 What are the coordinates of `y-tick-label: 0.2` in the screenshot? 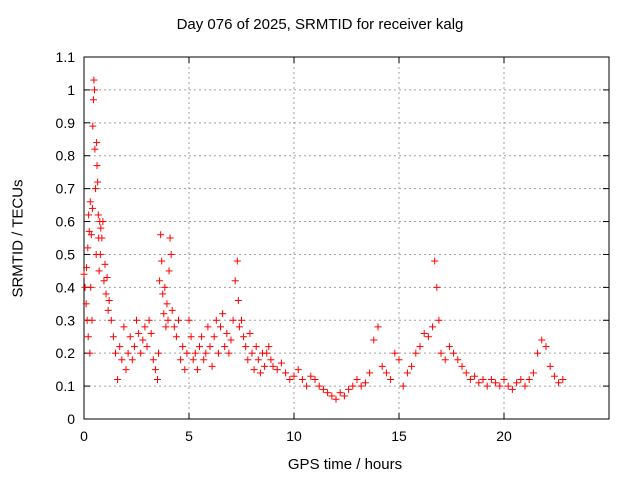 It's located at (66, 353).